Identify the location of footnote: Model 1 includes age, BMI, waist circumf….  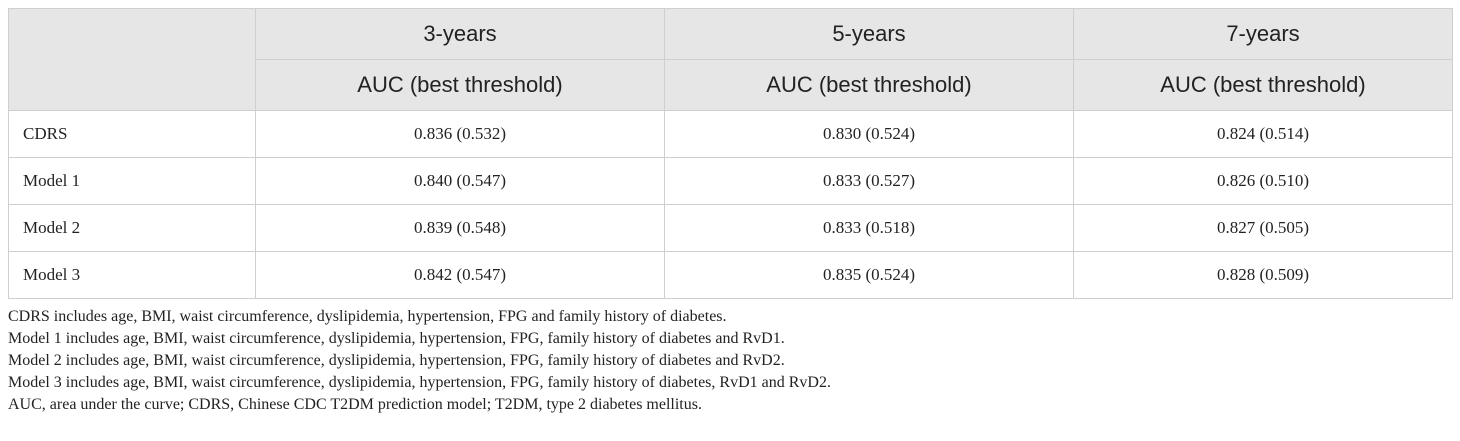
(396, 338).